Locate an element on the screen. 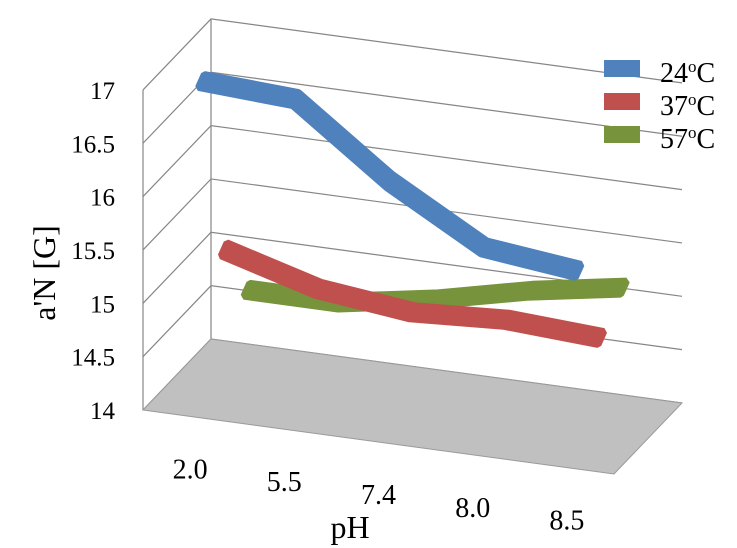 The height and width of the screenshot is (548, 737). legend-entry: 24oC is located at coordinates (687, 73).